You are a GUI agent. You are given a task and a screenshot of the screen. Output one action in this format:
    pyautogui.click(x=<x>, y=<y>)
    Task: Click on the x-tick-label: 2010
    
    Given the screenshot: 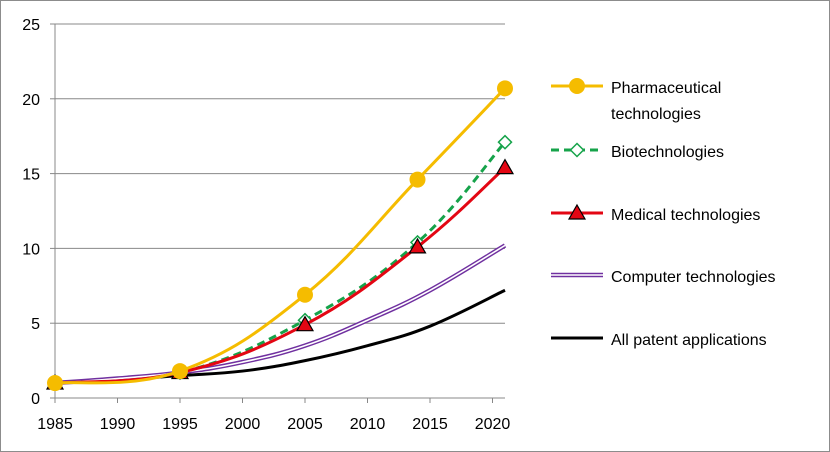 What is the action you would take?
    pyautogui.click(x=368, y=424)
    